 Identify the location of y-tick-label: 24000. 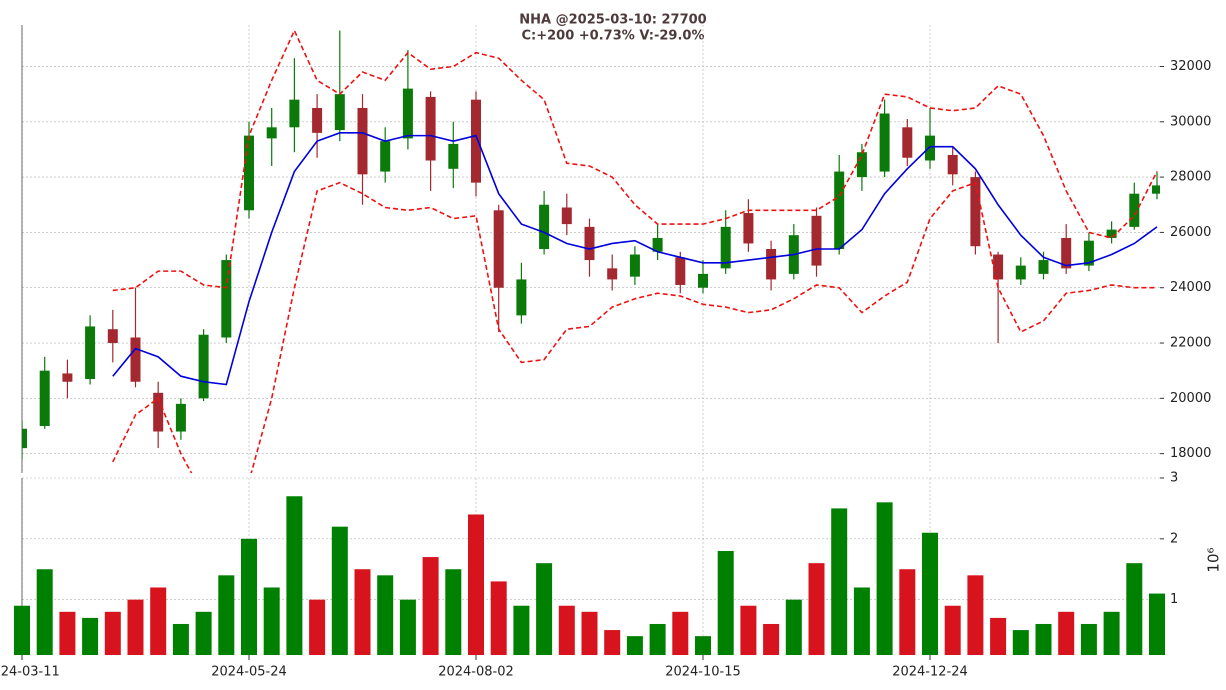
(1190, 287).